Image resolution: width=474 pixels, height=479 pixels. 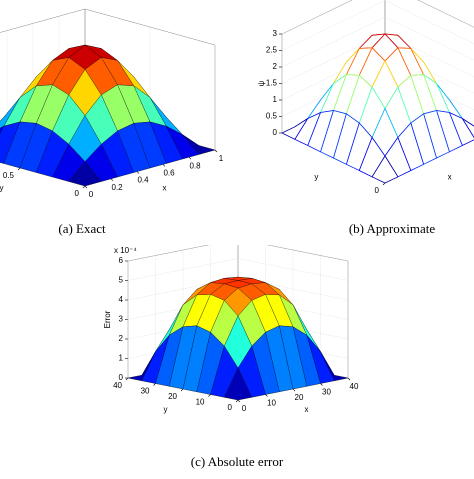 What do you see at coordinates (200, 402) in the screenshot?
I see `y-tick-label: 10` at bounding box center [200, 402].